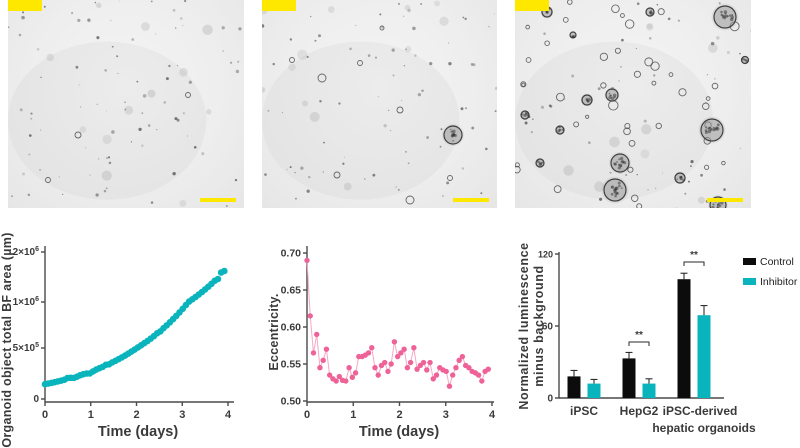 The width and height of the screenshot is (800, 448). What do you see at coordinates (274, 331) in the screenshot?
I see `y-axis-title: Eccentricity.` at bounding box center [274, 331].